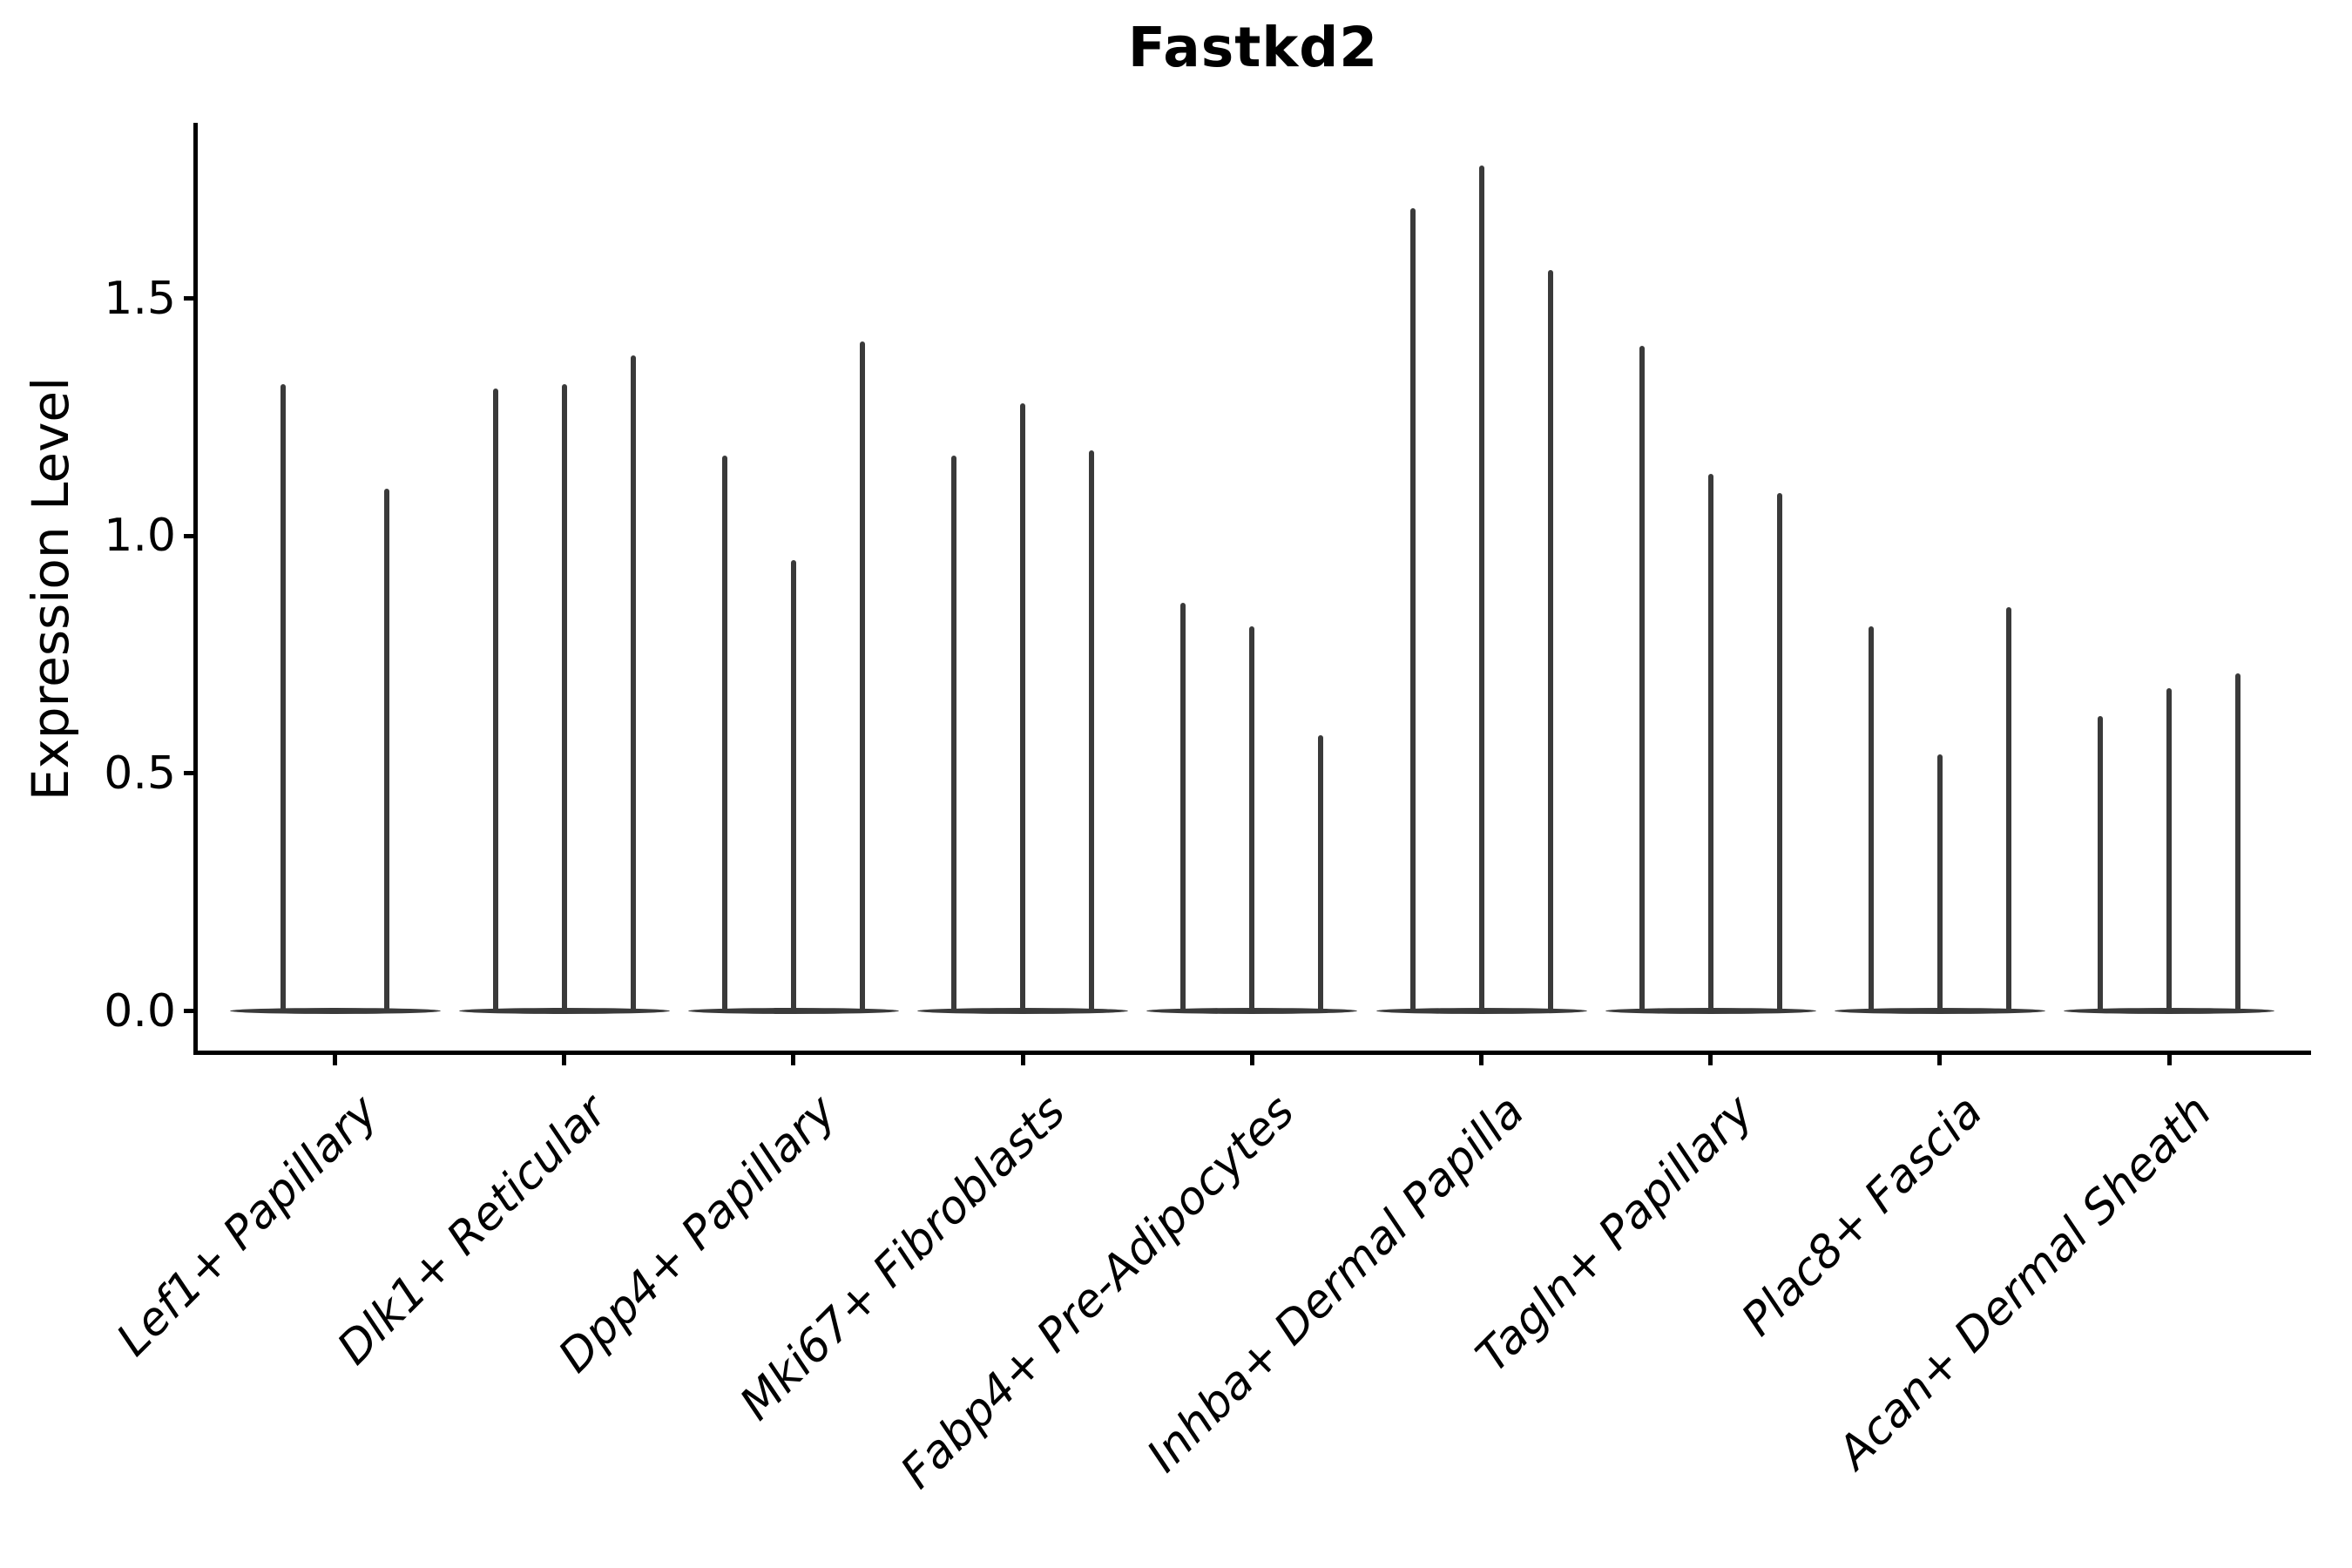 This screenshot has height=1568, width=2352. I want to click on y-tick-label: 1.5, so click(140, 298).